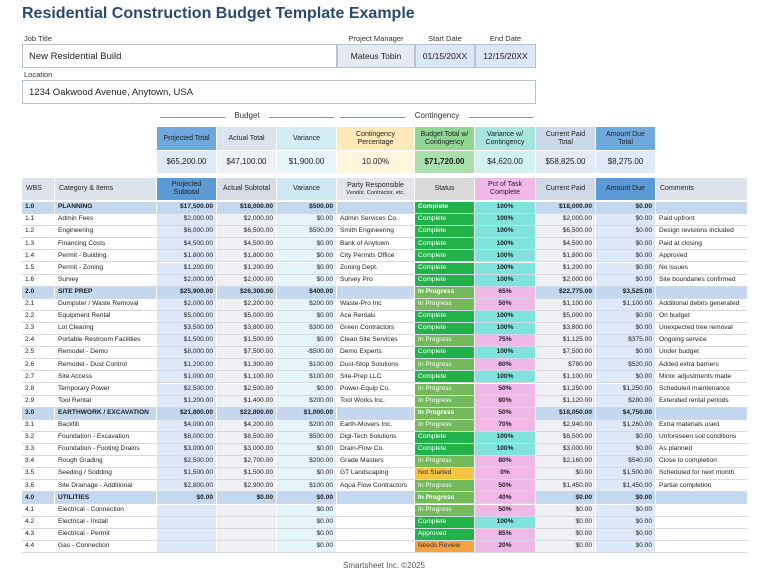 This screenshot has height=576, width=768. What do you see at coordinates (445, 56) in the screenshot?
I see `start-field: 01/15/20XX` at bounding box center [445, 56].